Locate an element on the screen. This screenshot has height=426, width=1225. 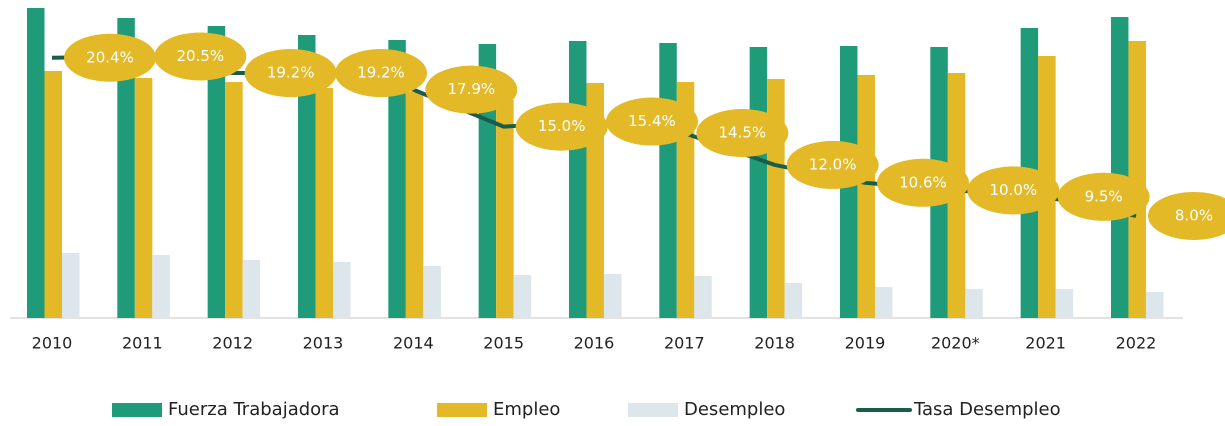
x-tick-label: 2021 is located at coordinates (1045, 343).